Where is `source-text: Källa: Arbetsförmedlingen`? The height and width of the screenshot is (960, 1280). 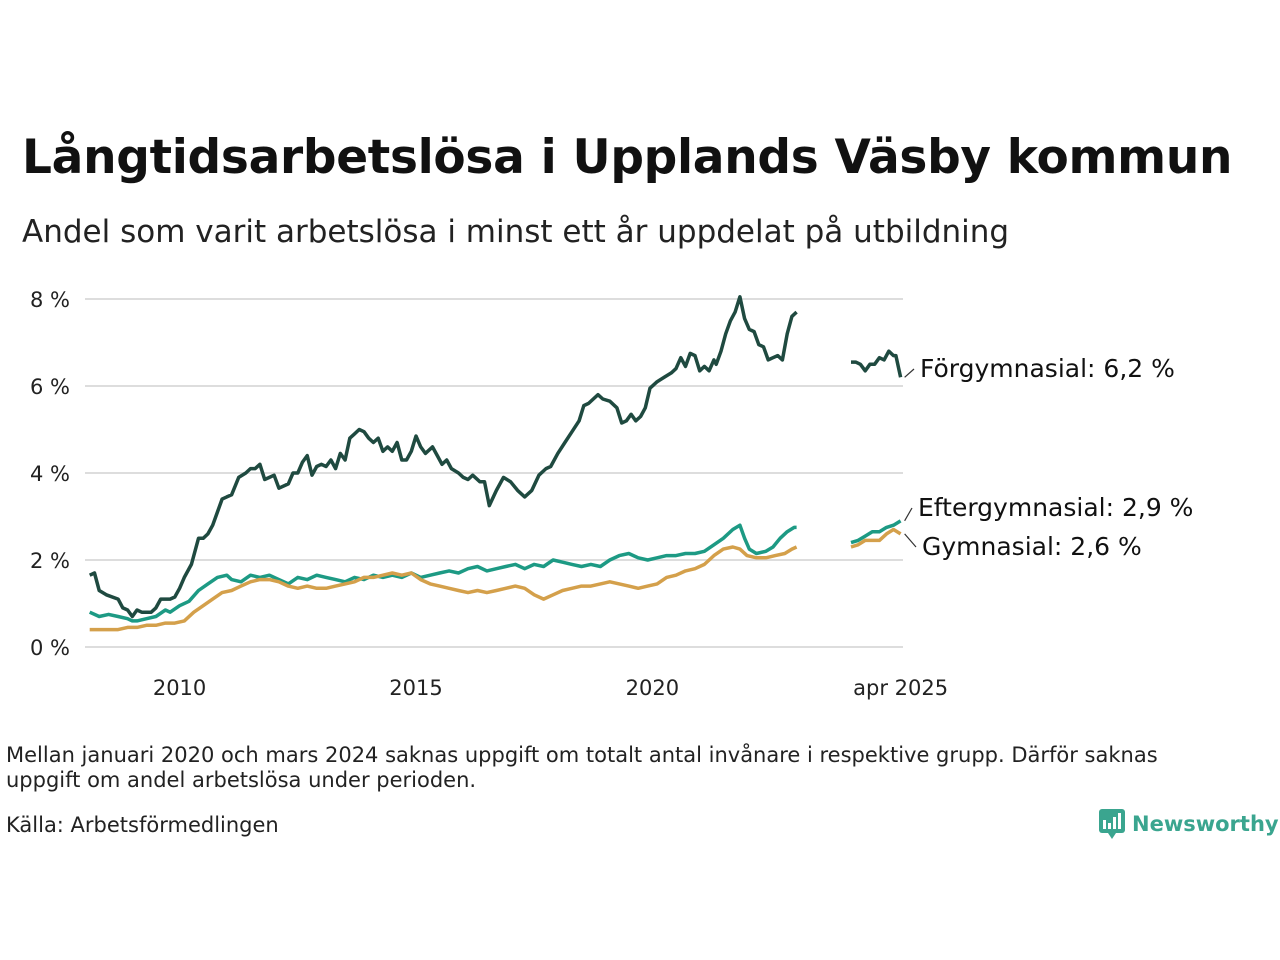
source-text: Källa: Arbetsförmedlingen is located at coordinates (142, 825).